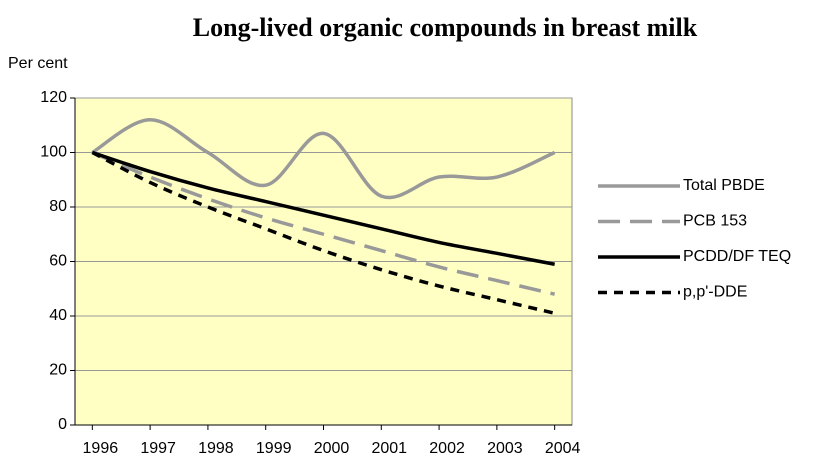  Describe the element at coordinates (101, 448) in the screenshot. I see `x-tick-label: 1996` at that location.